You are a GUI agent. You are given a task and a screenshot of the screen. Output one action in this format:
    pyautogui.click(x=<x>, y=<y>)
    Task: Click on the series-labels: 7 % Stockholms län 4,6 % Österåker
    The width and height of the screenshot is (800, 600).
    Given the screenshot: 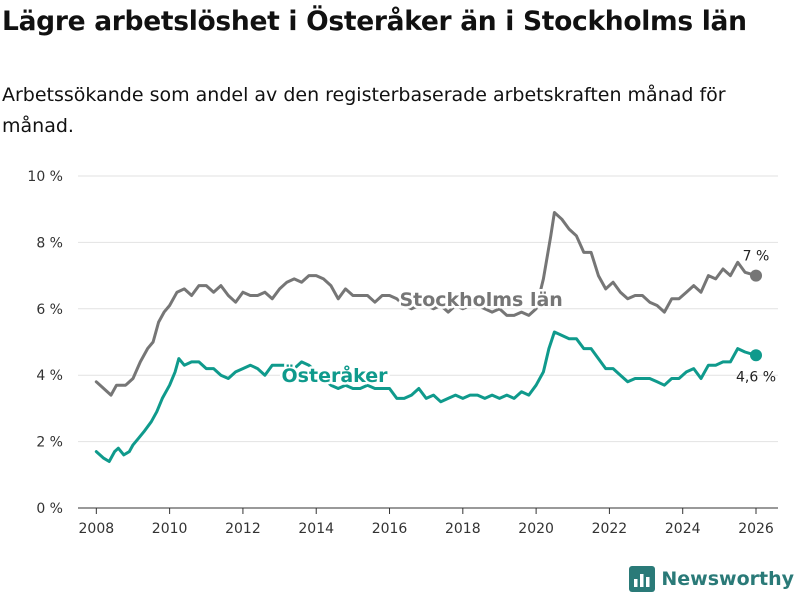 What is the action you would take?
    pyautogui.click(x=527, y=319)
    